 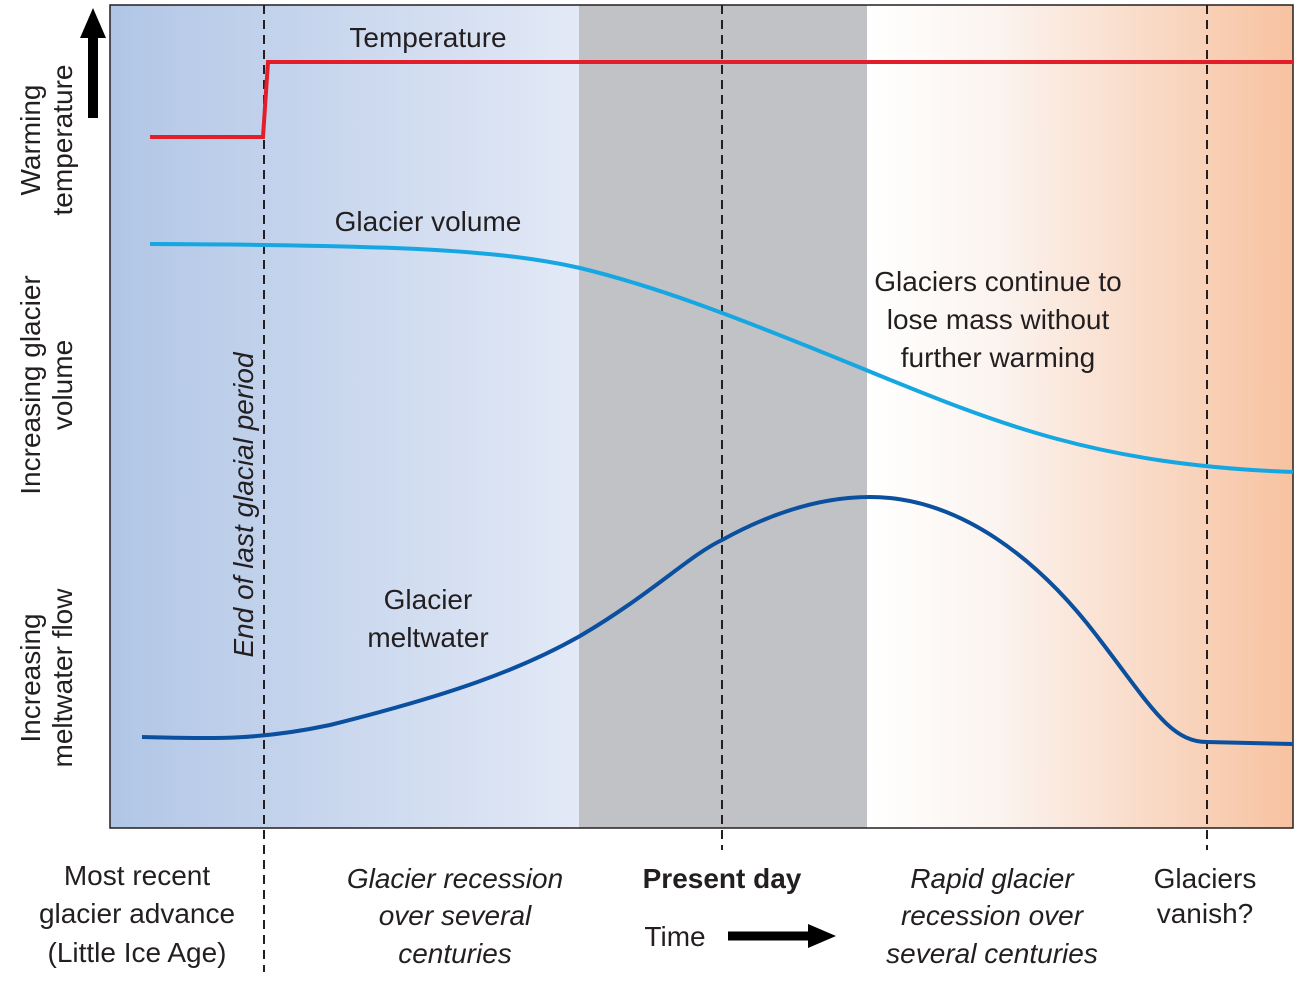 I want to click on annotation: End of last glacial period, so click(x=243, y=504).